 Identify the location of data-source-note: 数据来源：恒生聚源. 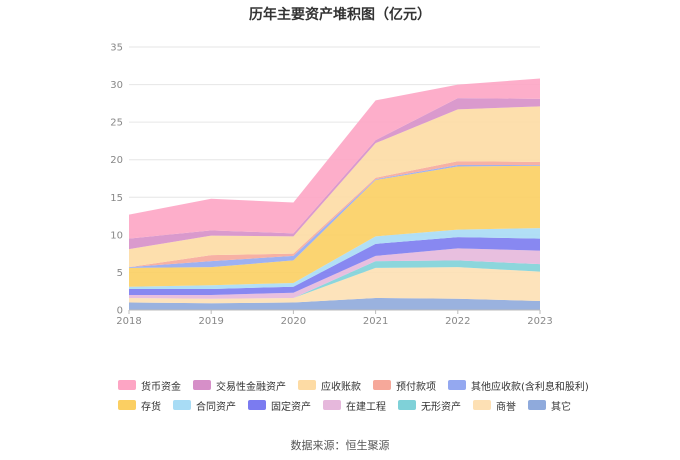
(340, 445).